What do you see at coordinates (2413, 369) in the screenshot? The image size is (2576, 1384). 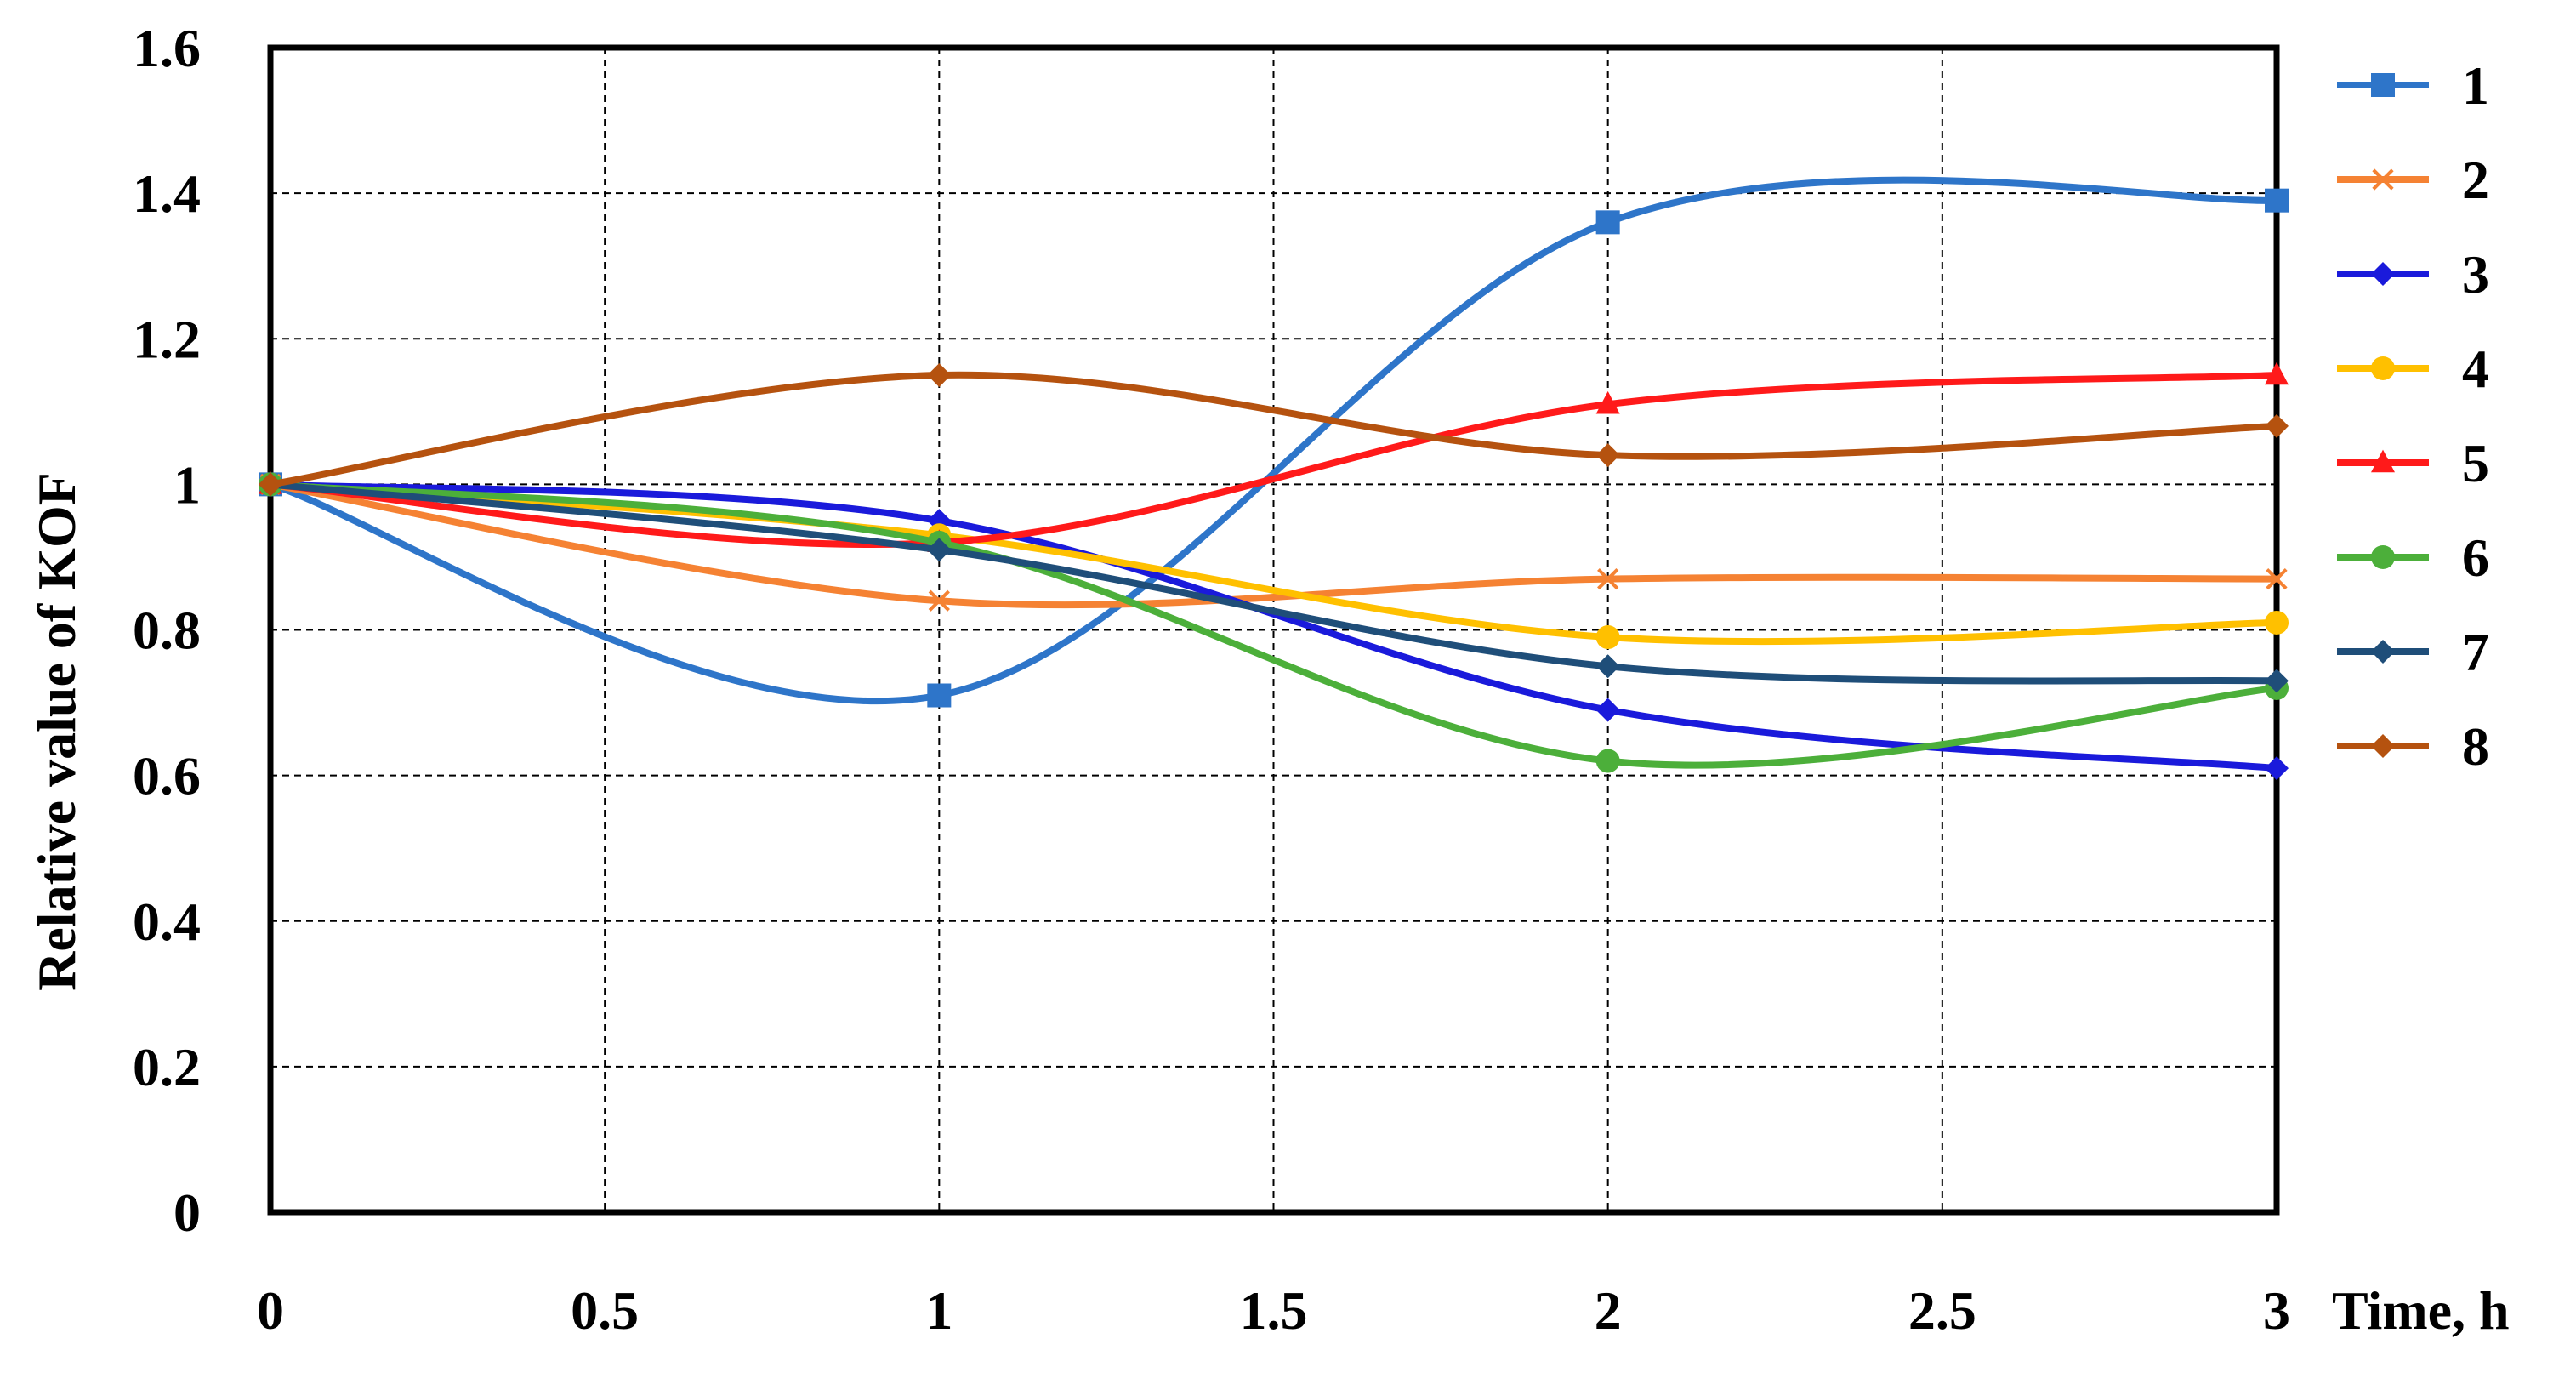 I see `legend-item-4: 4` at bounding box center [2413, 369].